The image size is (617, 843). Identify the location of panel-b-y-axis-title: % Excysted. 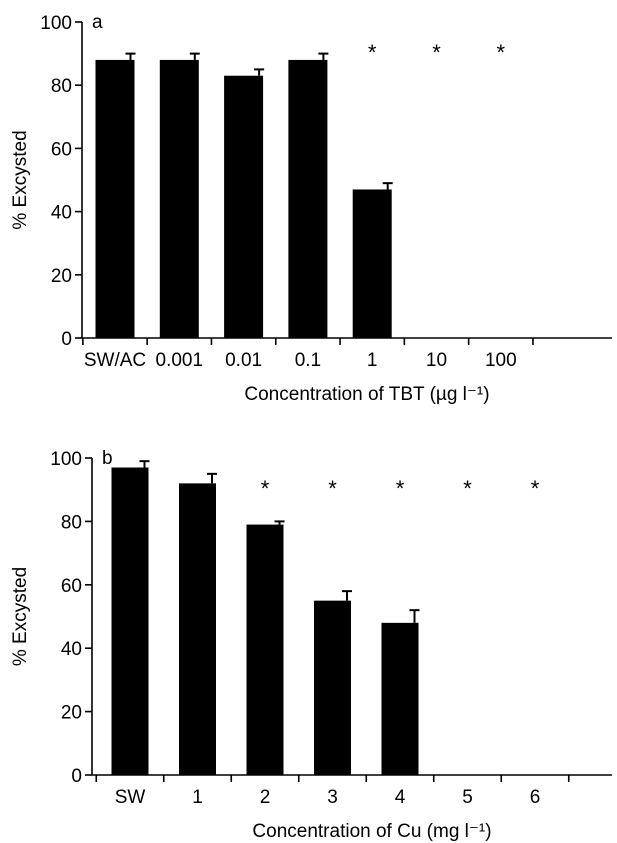
(20, 616).